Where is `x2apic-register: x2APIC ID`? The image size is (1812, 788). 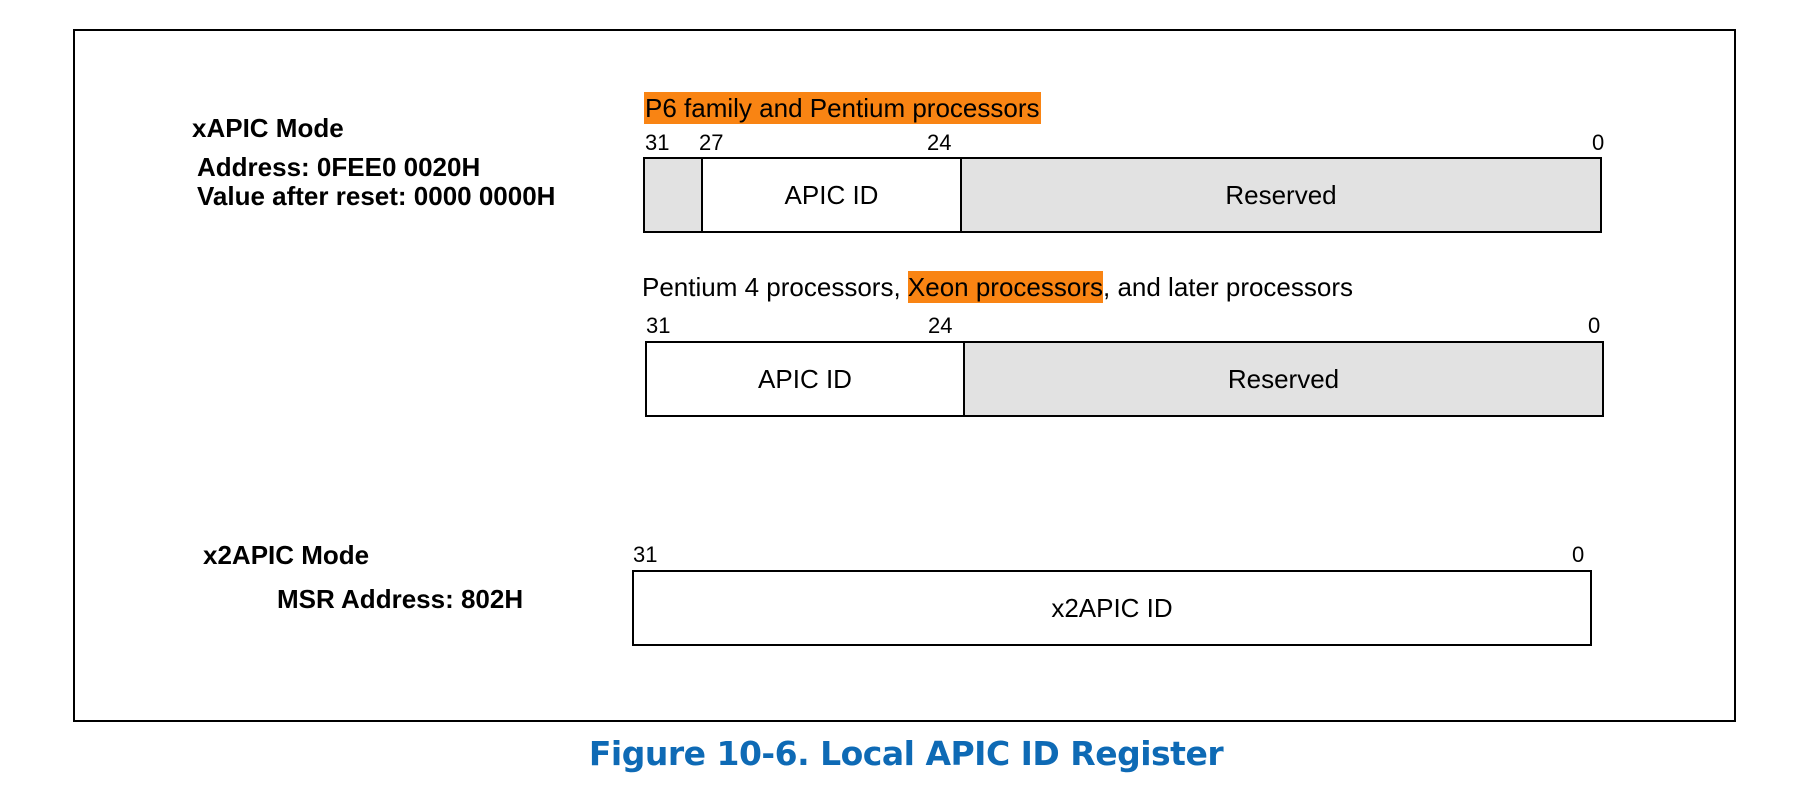
x2apic-register: x2APIC ID is located at coordinates (1112, 608).